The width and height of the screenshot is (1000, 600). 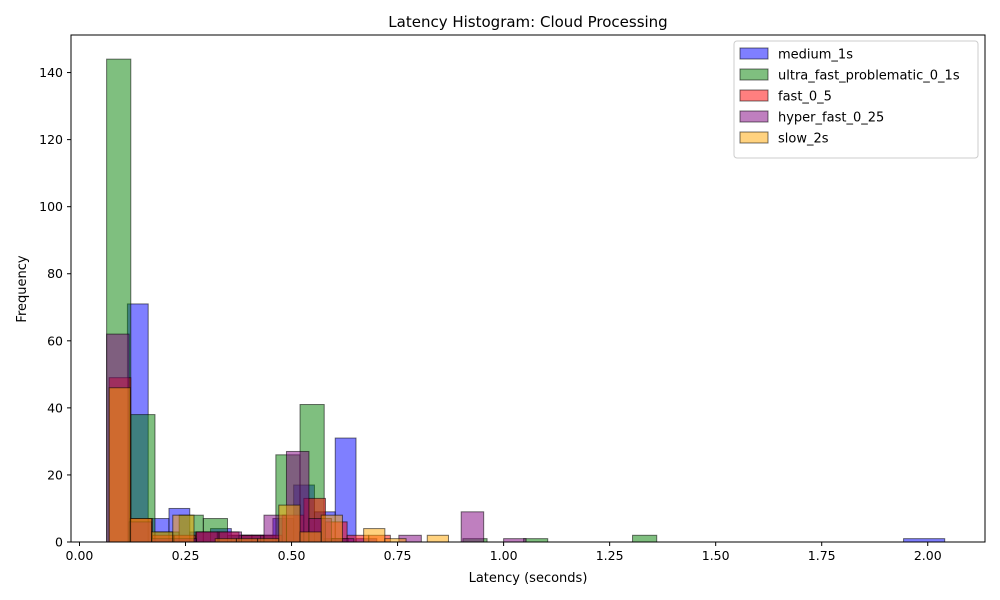 I want to click on x-tick-label: 0.00, so click(x=80, y=555).